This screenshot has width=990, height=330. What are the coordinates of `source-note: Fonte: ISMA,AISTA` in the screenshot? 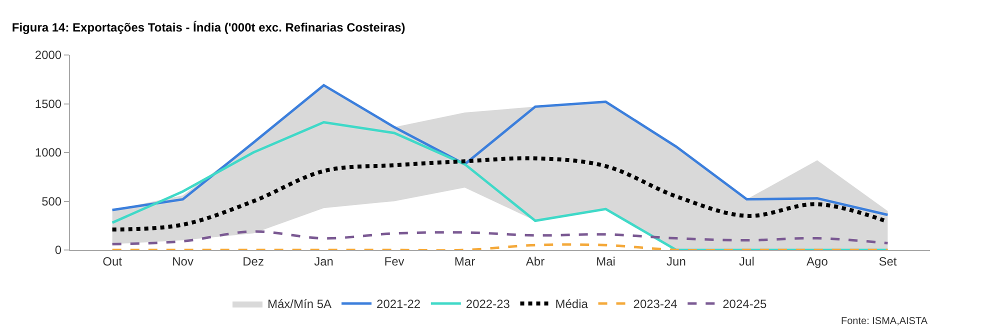 It's located at (884, 321).